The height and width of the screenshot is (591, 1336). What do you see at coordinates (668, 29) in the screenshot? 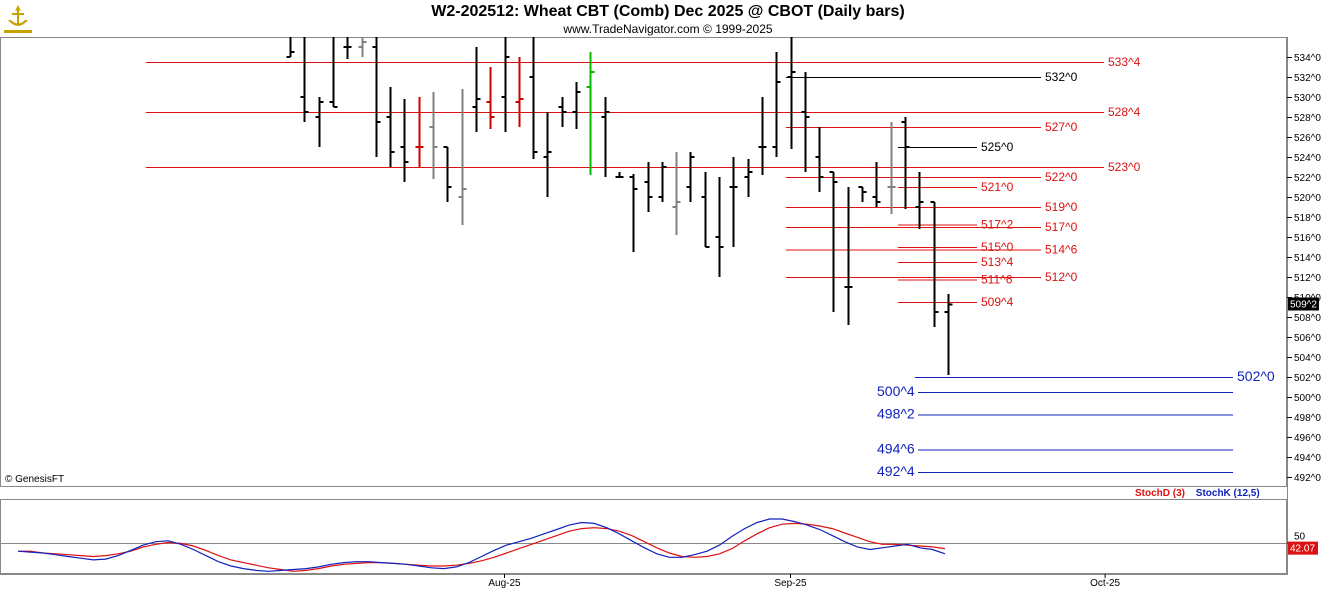
I see `chart-subtitle: www.TradeNavigator.com © 1999-2025` at bounding box center [668, 29].